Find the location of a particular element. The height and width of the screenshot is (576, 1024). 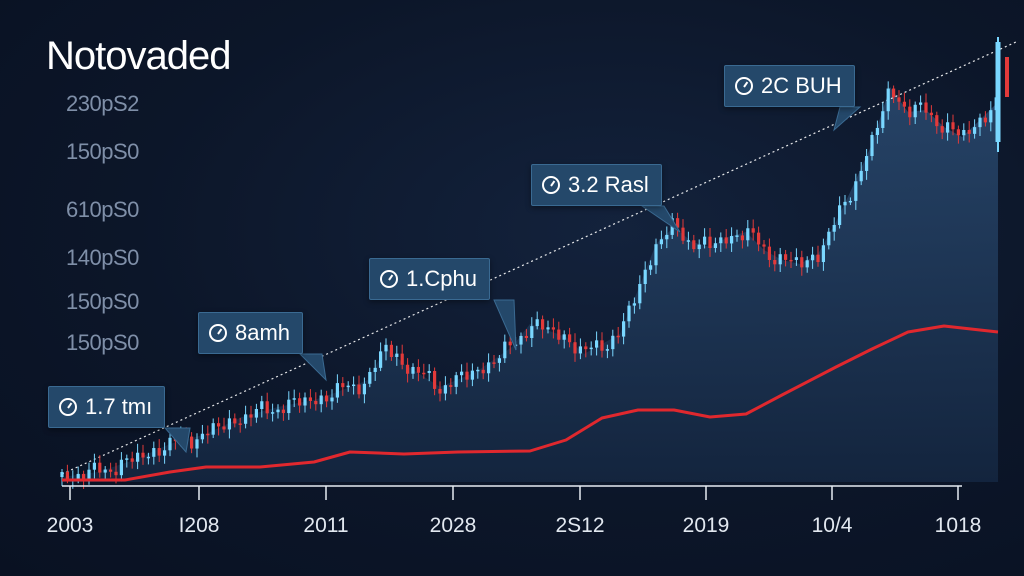

annotation-callout: 8amh is located at coordinates (251, 333).